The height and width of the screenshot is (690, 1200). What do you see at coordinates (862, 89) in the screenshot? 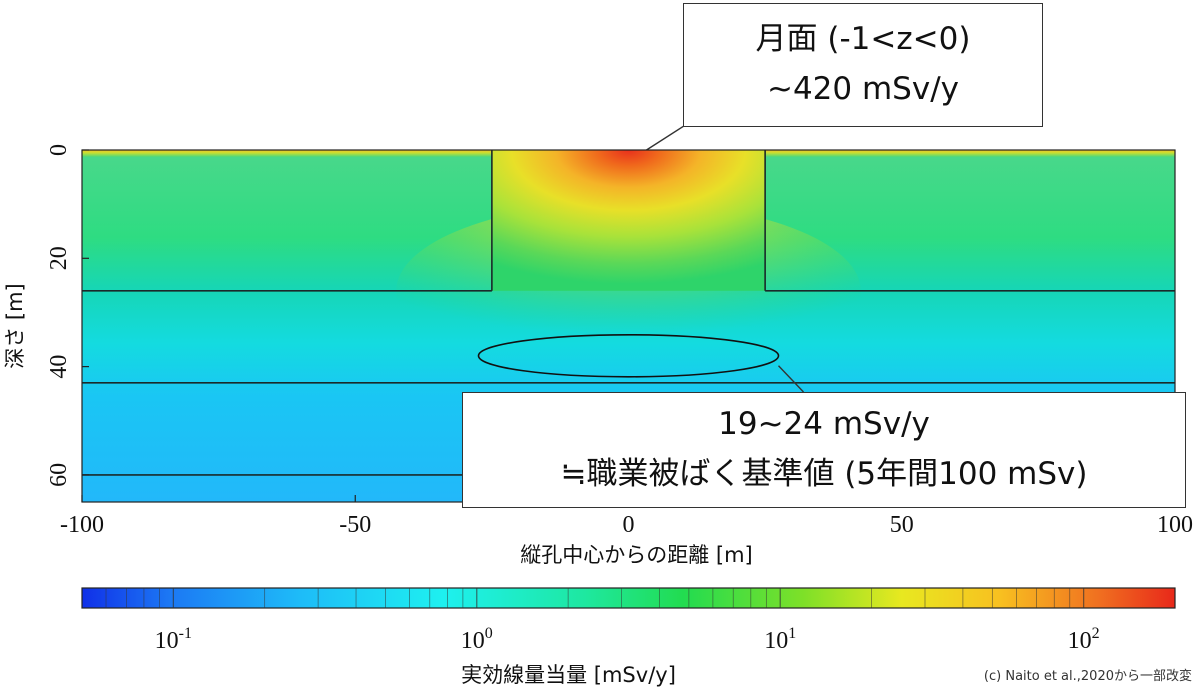
I see `surface-dose-line-2: ~420 mSv/y` at bounding box center [862, 89].